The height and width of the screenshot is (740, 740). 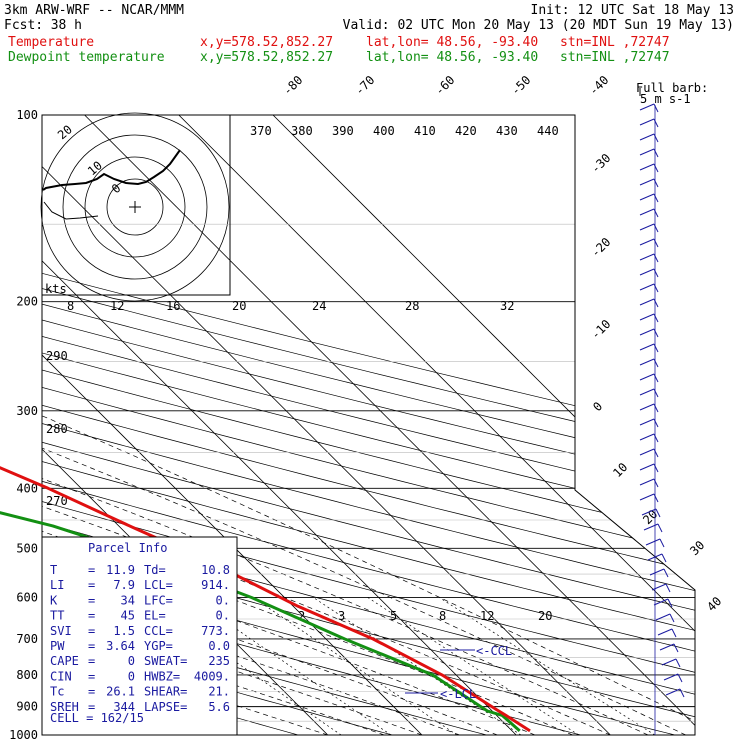 What do you see at coordinates (66, 25) in the screenshot?
I see `forecast-hours: 38 h` at bounding box center [66, 25].